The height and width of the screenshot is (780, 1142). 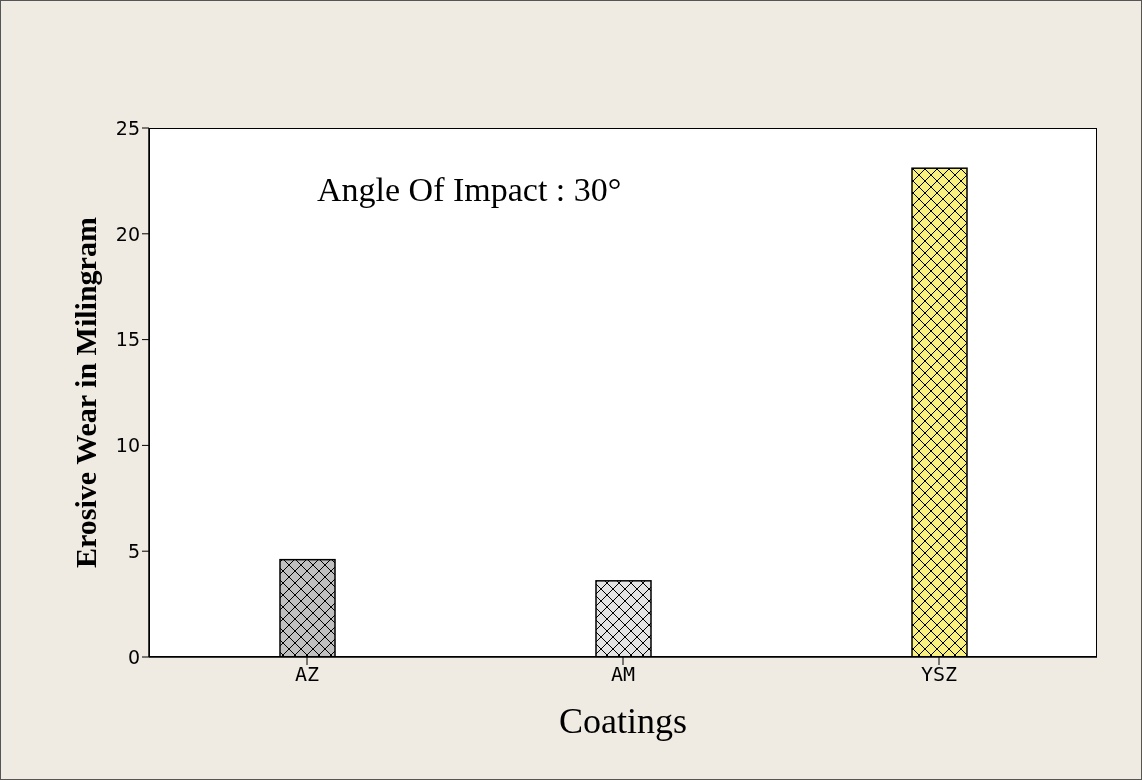 I want to click on annotation: Angle Of Impact : 30°, so click(x=469, y=190).